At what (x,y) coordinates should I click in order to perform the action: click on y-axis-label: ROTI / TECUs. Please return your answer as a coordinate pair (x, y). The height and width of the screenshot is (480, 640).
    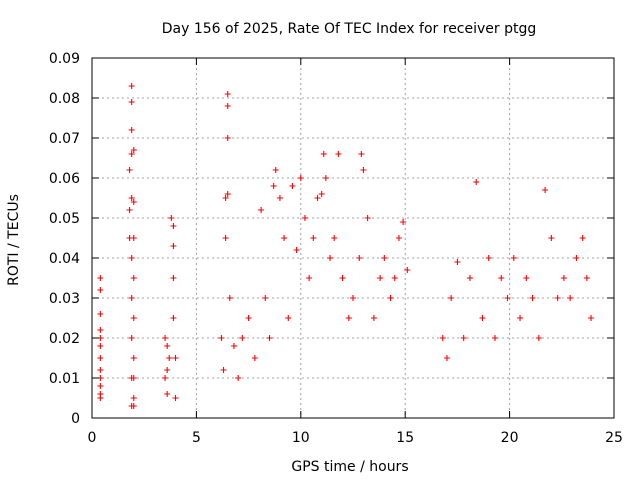
    Looking at the image, I should click on (14, 240).